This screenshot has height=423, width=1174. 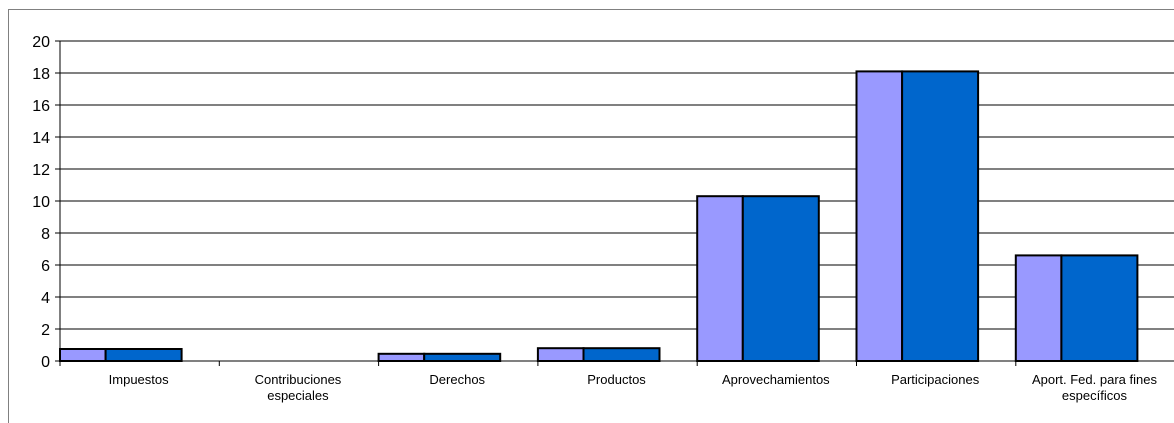 What do you see at coordinates (45, 234) in the screenshot?
I see `y-tick-label: 8` at bounding box center [45, 234].